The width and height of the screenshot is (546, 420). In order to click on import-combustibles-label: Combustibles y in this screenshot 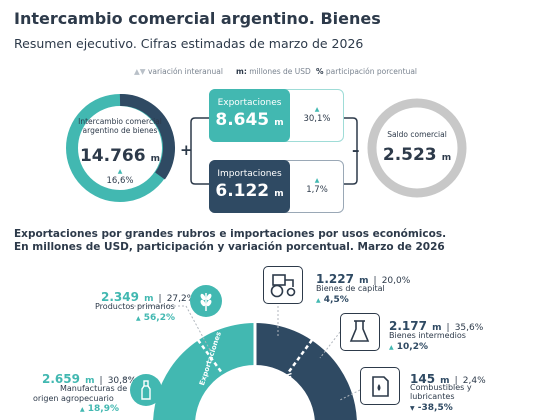, I will do `click(441, 387)`.